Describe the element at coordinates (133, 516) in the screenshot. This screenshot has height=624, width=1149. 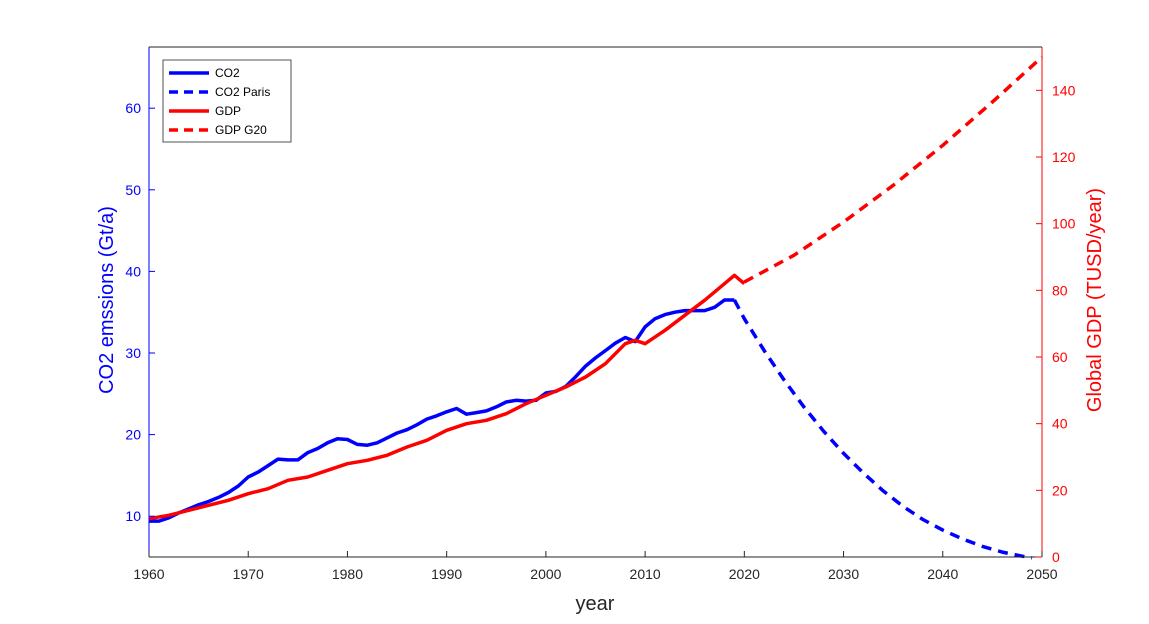
I see `left-y-tick-label: 10` at that location.